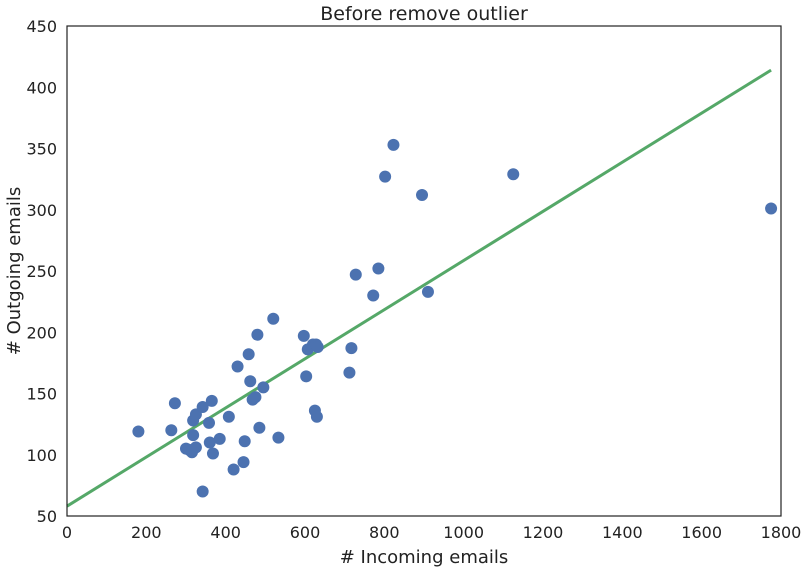 The width and height of the screenshot is (804, 577). I want to click on x-tick-label: 1200, so click(543, 532).